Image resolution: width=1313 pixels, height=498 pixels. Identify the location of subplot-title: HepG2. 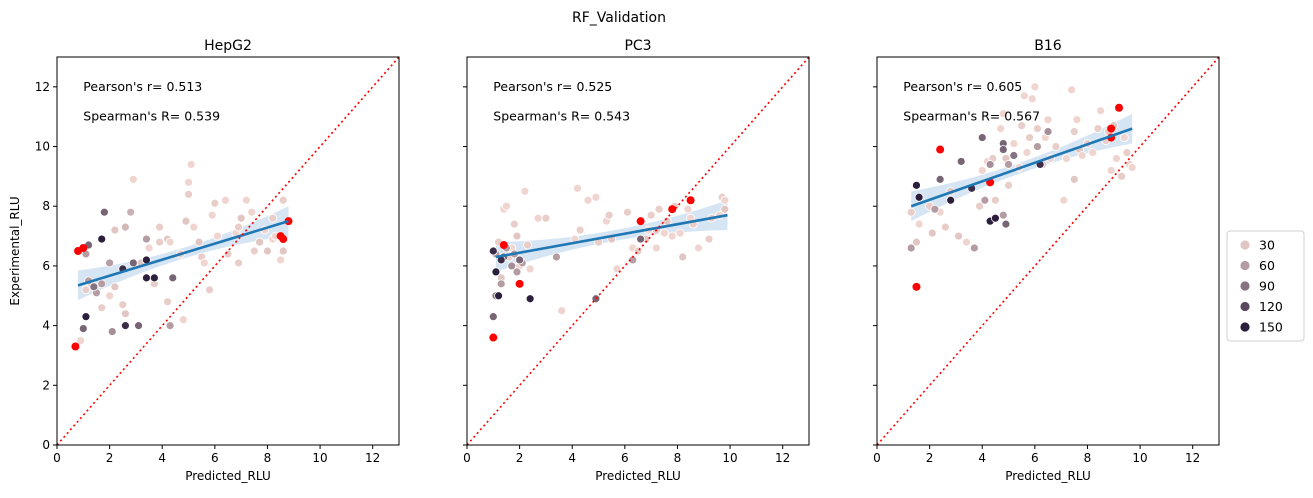
(228, 46).